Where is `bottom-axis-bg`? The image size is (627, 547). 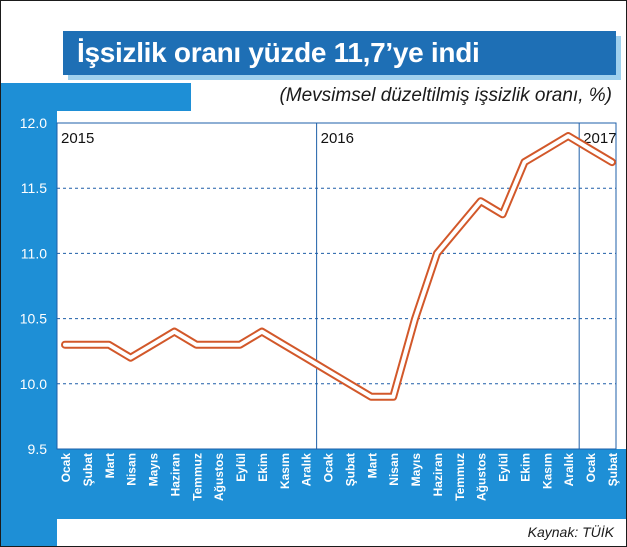
bottom-axis-bg is located at coordinates (313, 484).